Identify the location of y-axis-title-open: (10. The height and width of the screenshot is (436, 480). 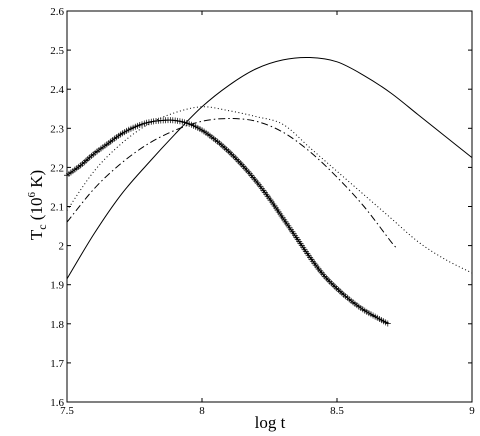
(36, 211).